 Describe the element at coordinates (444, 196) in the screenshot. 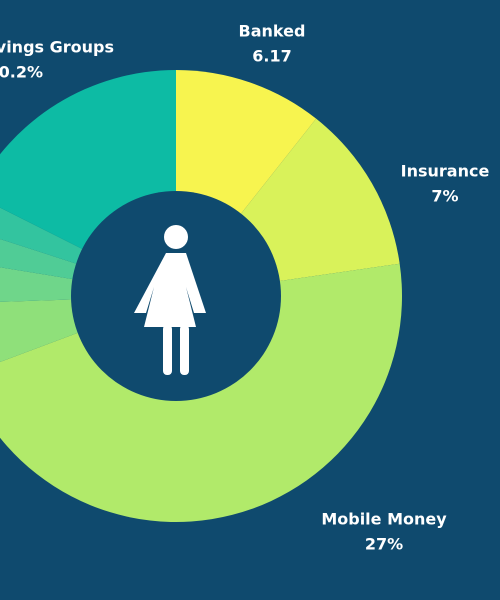

I see `value-label: 7%` at that location.